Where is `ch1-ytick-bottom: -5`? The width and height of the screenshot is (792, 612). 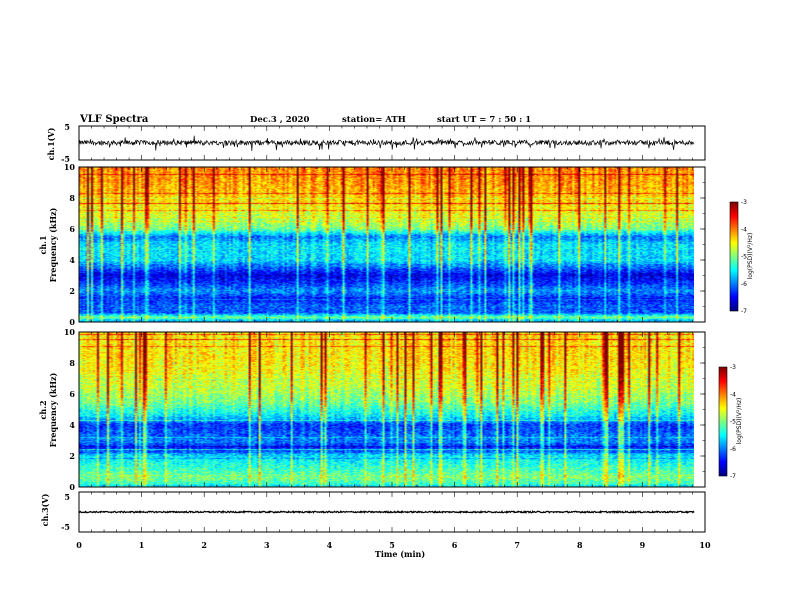
ch1-ytick-bottom: -5 is located at coordinates (65, 159).